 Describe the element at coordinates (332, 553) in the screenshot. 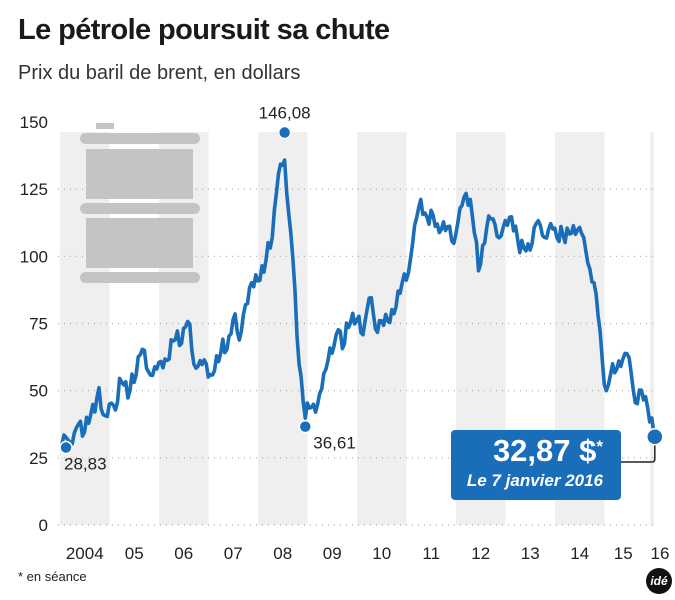

I see `x-tick-label: 09` at that location.